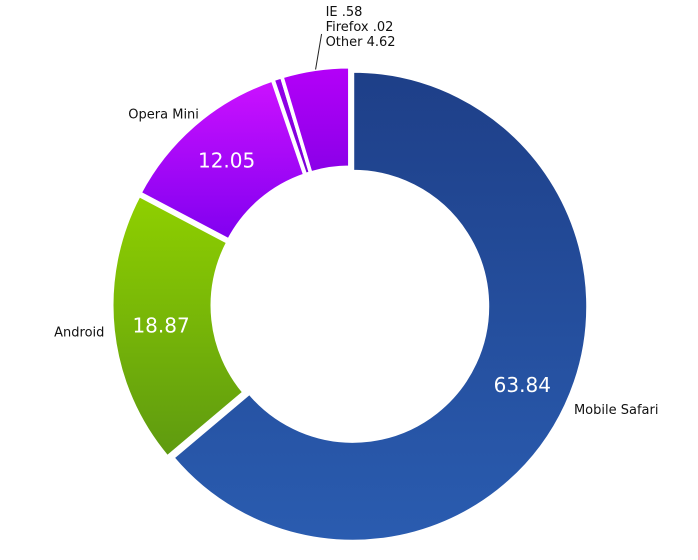 Image resolution: width=698 pixels, height=560 pixels. What do you see at coordinates (616, 410) in the screenshot?
I see `category-label-mobile-safari: Mobile Safari` at bounding box center [616, 410].